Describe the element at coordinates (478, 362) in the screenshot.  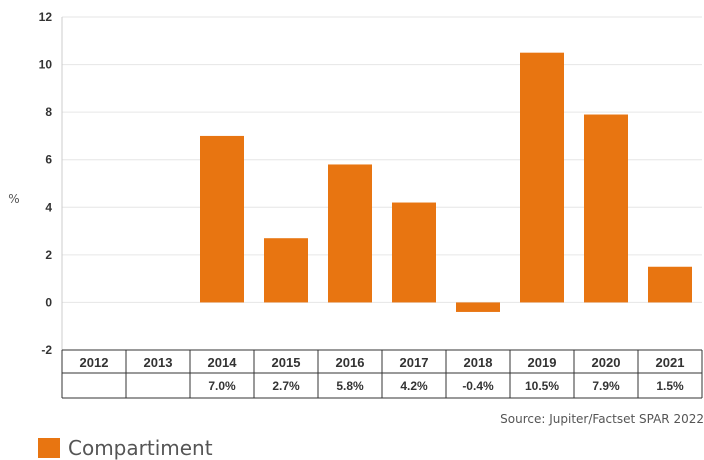
I see `x-tick-label: 2018` at that location.